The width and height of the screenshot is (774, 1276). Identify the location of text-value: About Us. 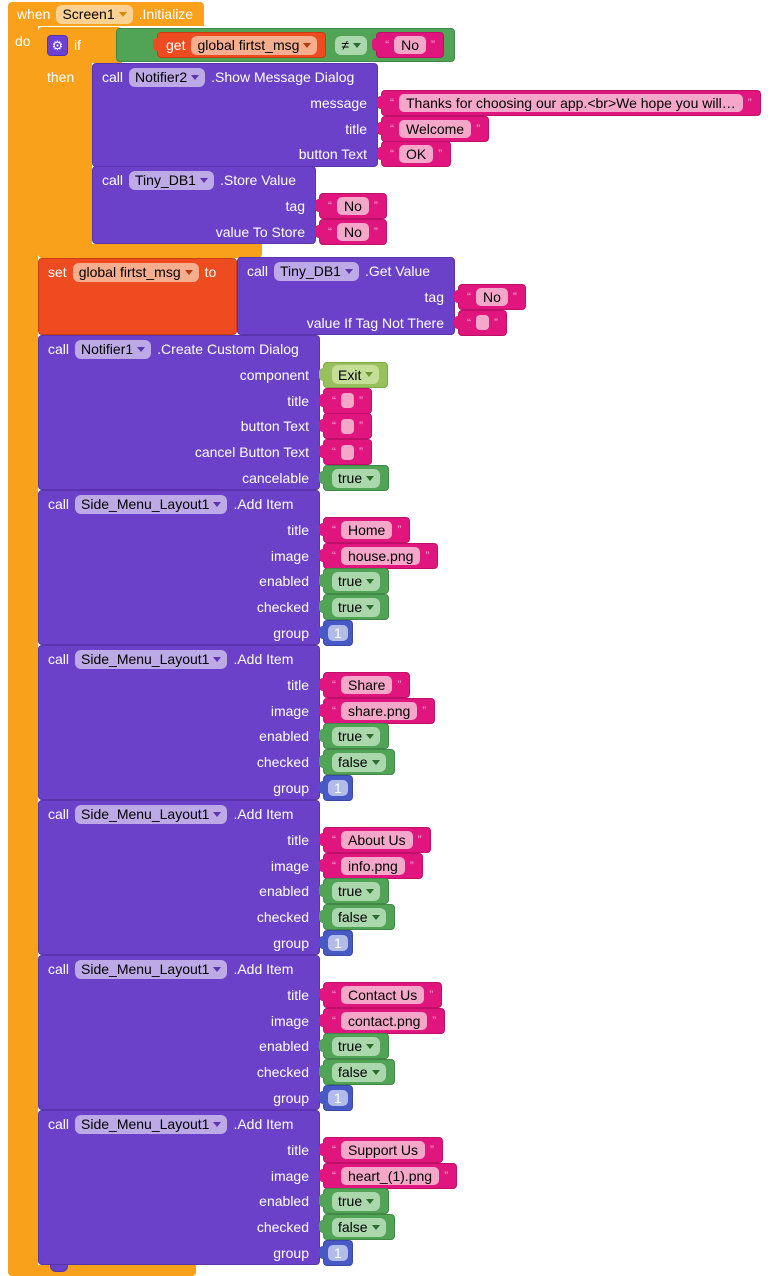
(377, 839).